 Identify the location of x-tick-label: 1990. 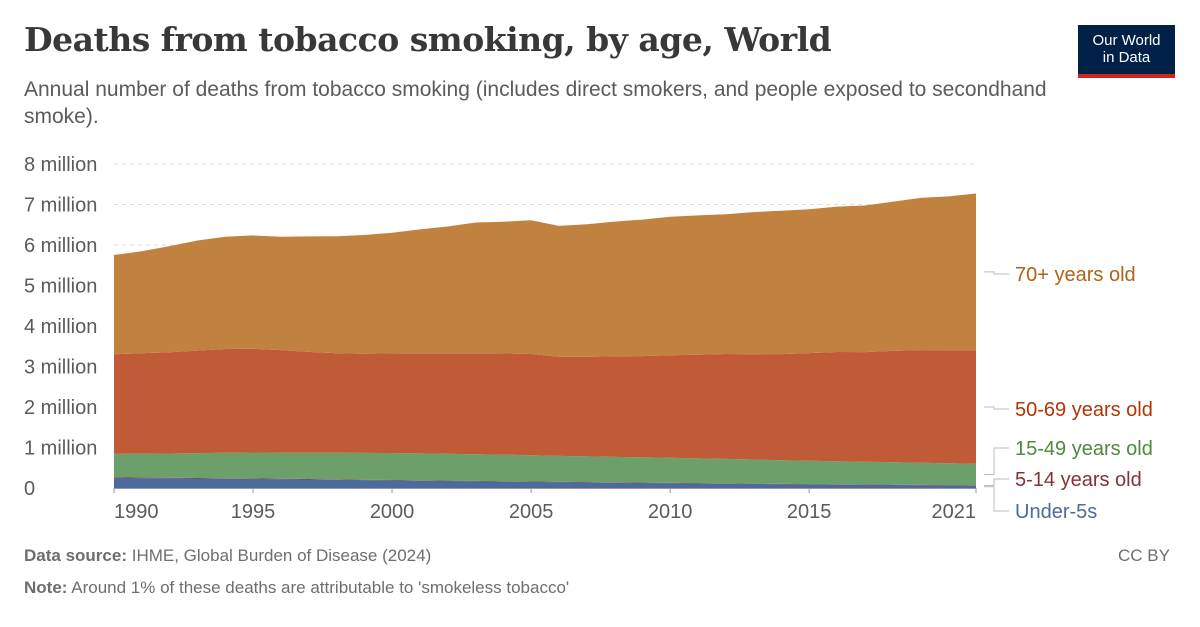
(136, 512).